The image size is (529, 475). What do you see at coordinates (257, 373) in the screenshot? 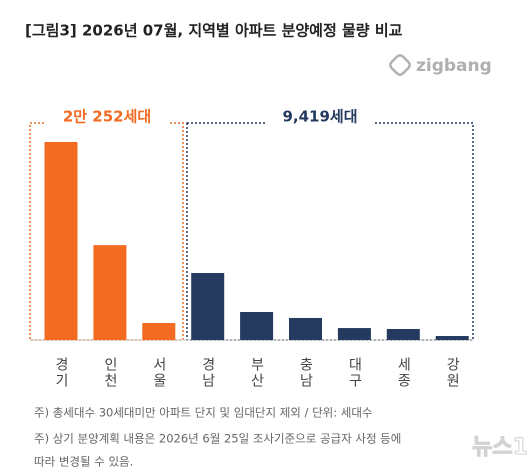
I see `x-tick-label: 부산` at bounding box center [257, 373].